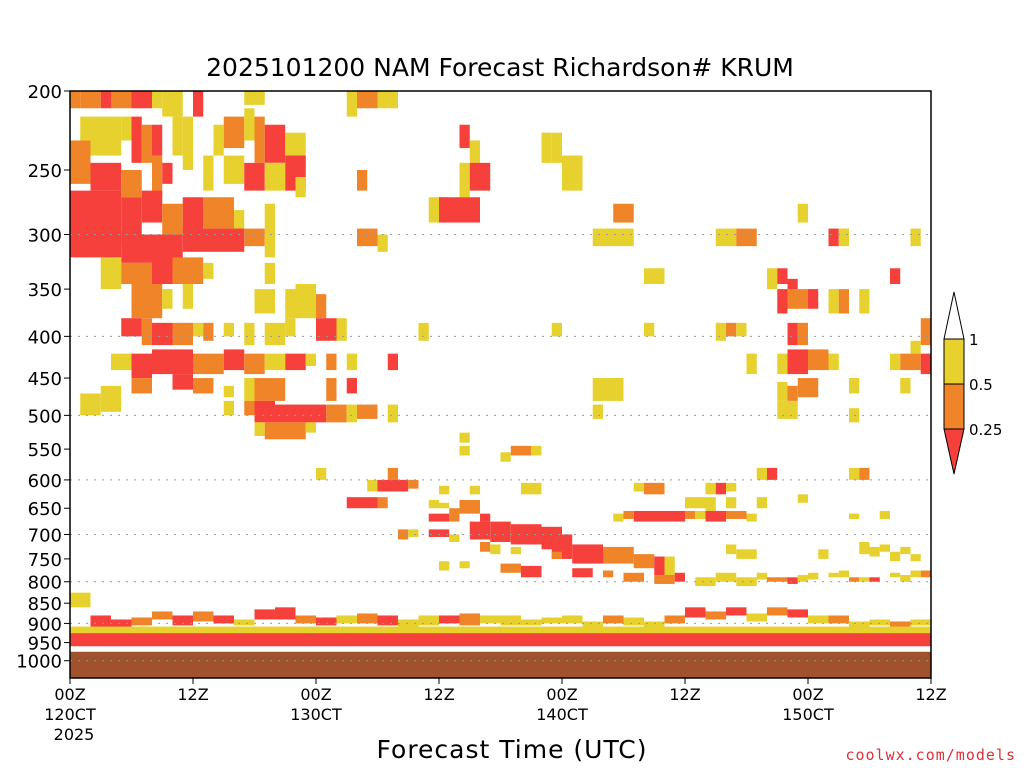 The height and width of the screenshot is (768, 1024). I want to click on x-tick-label: 150CT, so click(808, 714).